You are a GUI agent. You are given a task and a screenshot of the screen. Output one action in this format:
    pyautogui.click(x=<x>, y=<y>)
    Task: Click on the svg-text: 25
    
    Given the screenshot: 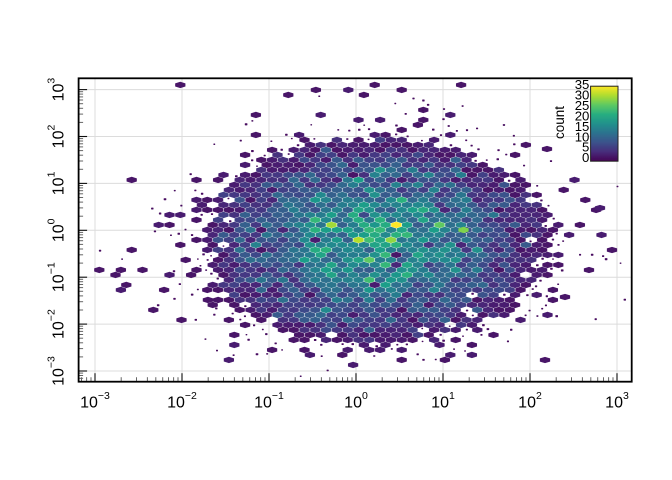 What is the action you would take?
    pyautogui.click(x=582, y=105)
    